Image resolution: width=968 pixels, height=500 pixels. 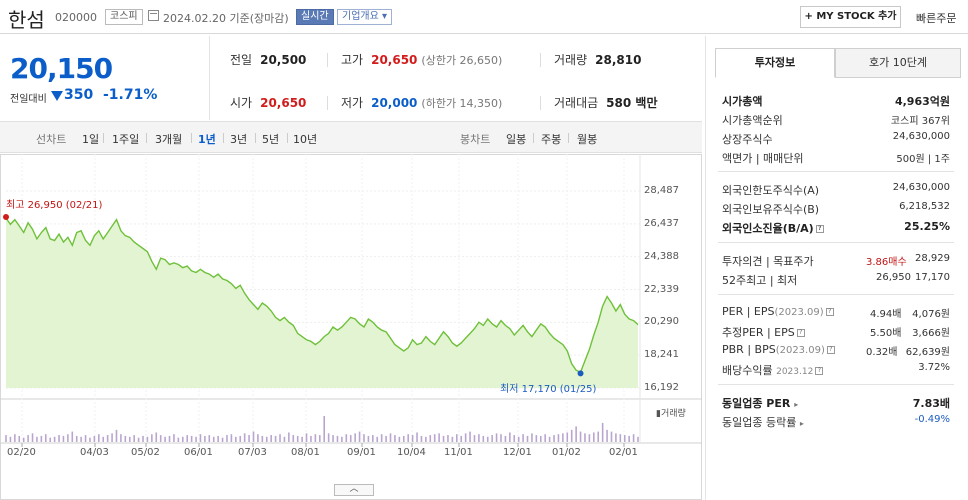 What do you see at coordinates (898, 63) in the screenshot?
I see `tab-orderbook-10: 호가 10단계` at bounding box center [898, 63].